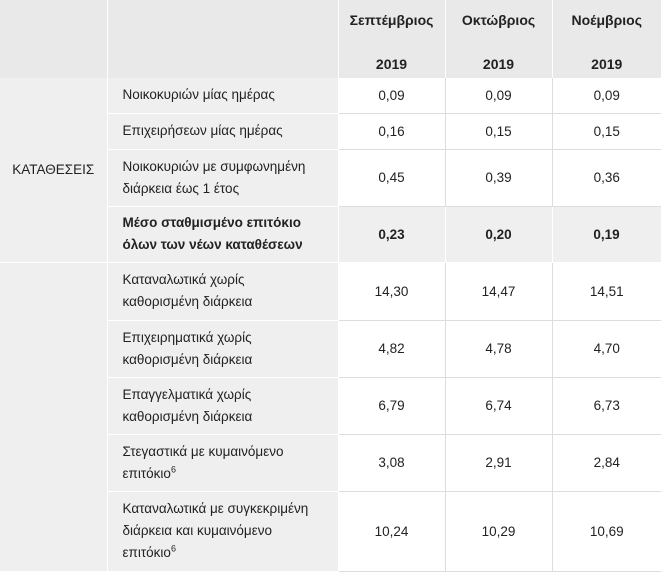  I want to click on row-label-line: διάρκεια έως 1 έτος, so click(181, 188).